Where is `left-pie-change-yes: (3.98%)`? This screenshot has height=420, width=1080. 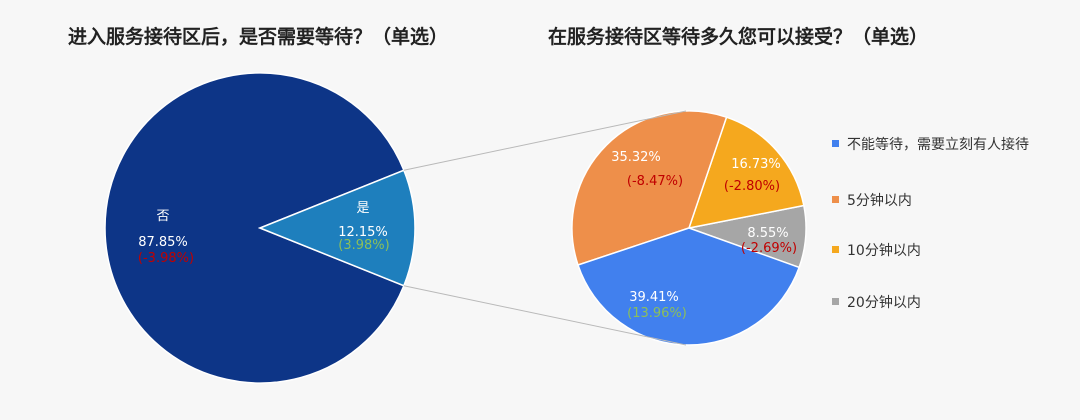 left-pie-change-yes: (3.98%) is located at coordinates (363, 245).